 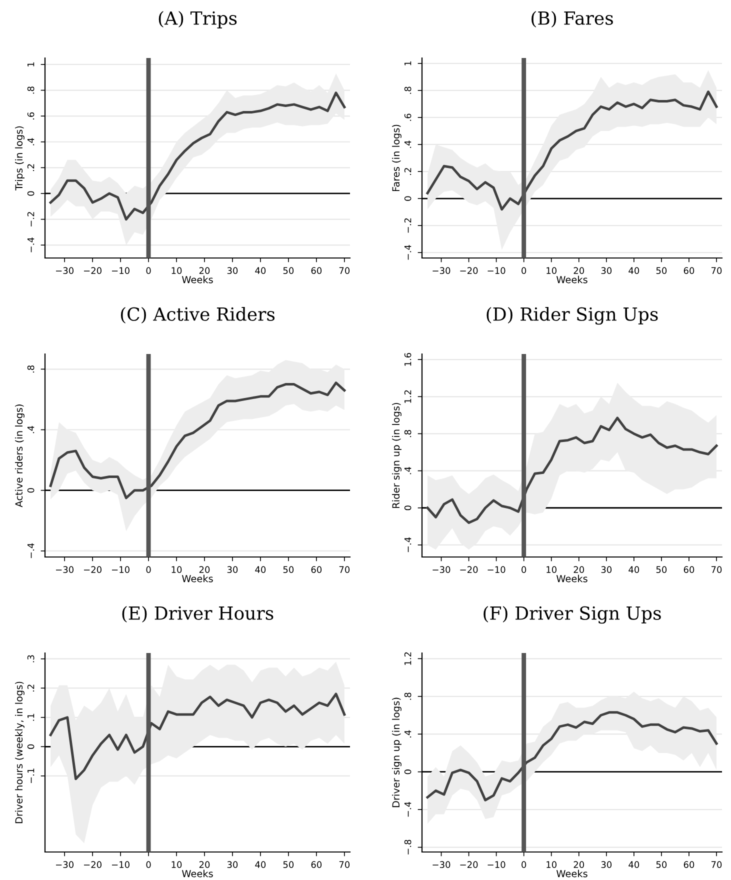 What do you see at coordinates (31, 776) in the screenshot?
I see `y-tick-label: −.1` at bounding box center [31, 776].